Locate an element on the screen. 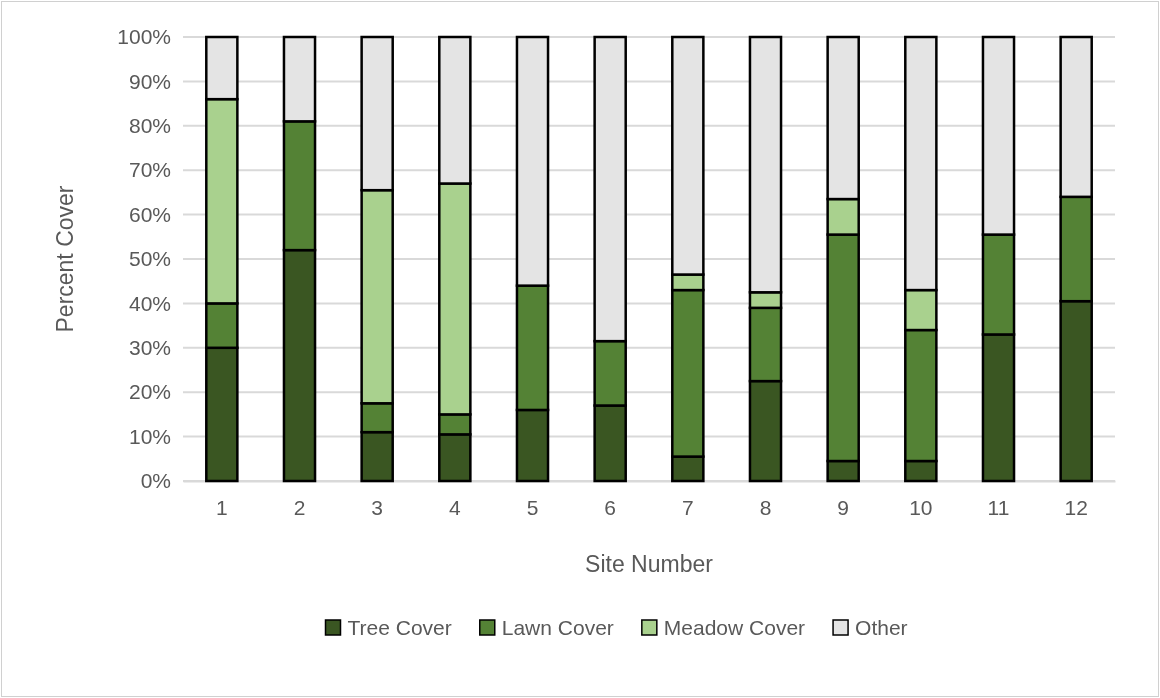 This screenshot has height=698, width=1160. y-tick-label: 100% is located at coordinates (144, 37).